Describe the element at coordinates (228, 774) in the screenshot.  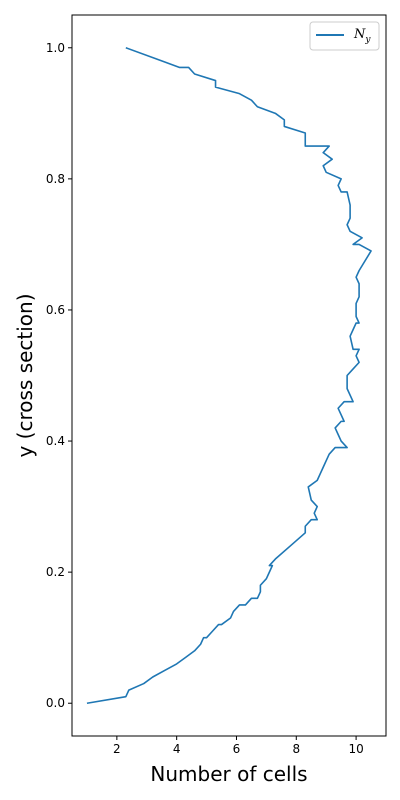
I see `x-axis-title: Number of cells` at that location.